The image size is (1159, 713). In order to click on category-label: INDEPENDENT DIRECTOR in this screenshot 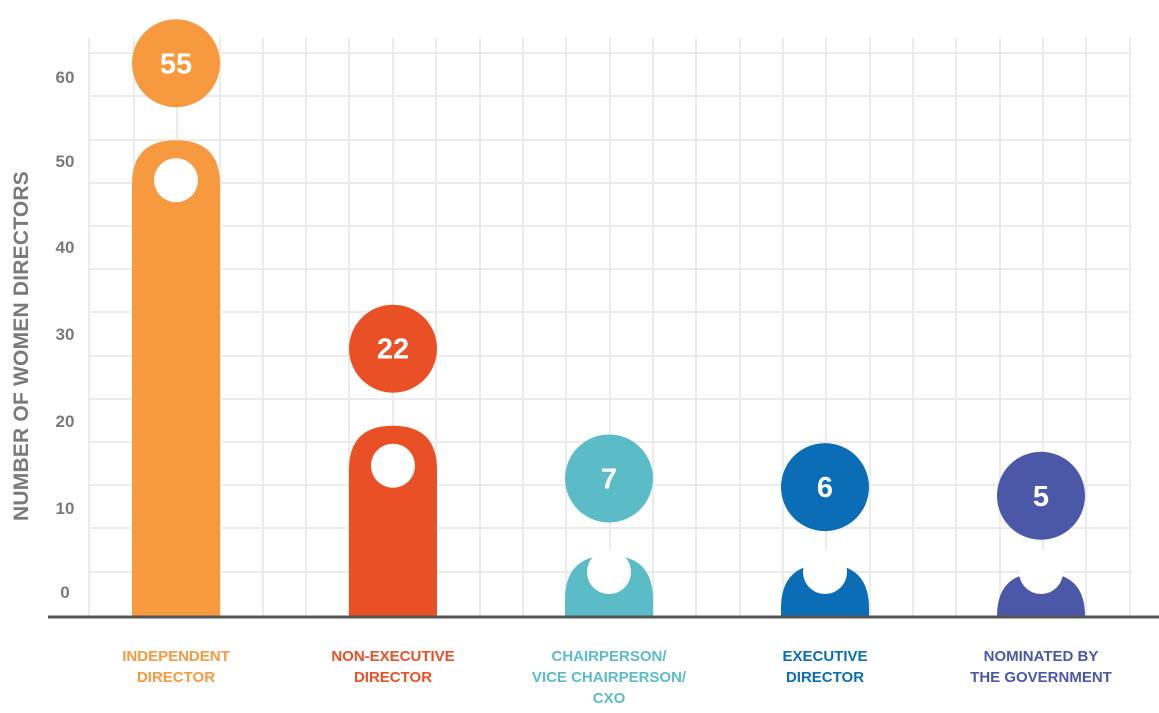, I will do `click(176, 667)`.